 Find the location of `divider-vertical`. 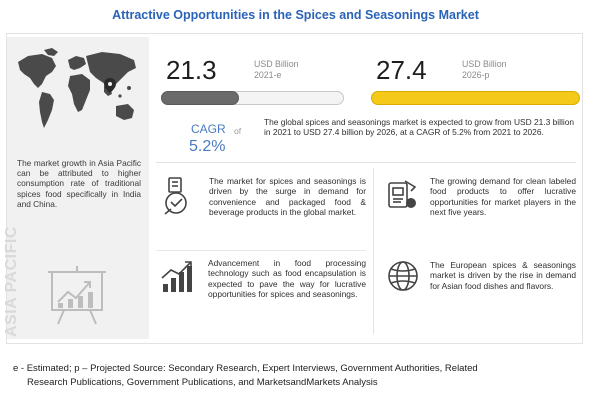

divider-vertical is located at coordinates (373, 251).